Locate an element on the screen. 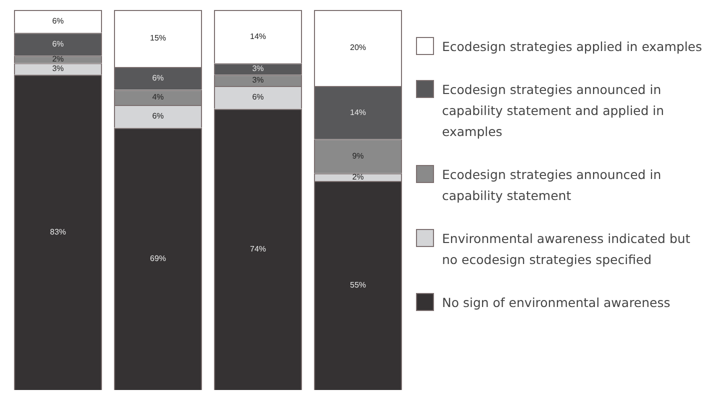 The height and width of the screenshot is (400, 711). legend-label: Ecodesign strategies announced in capability statement and applied in examples is located at coordinates (554, 111).